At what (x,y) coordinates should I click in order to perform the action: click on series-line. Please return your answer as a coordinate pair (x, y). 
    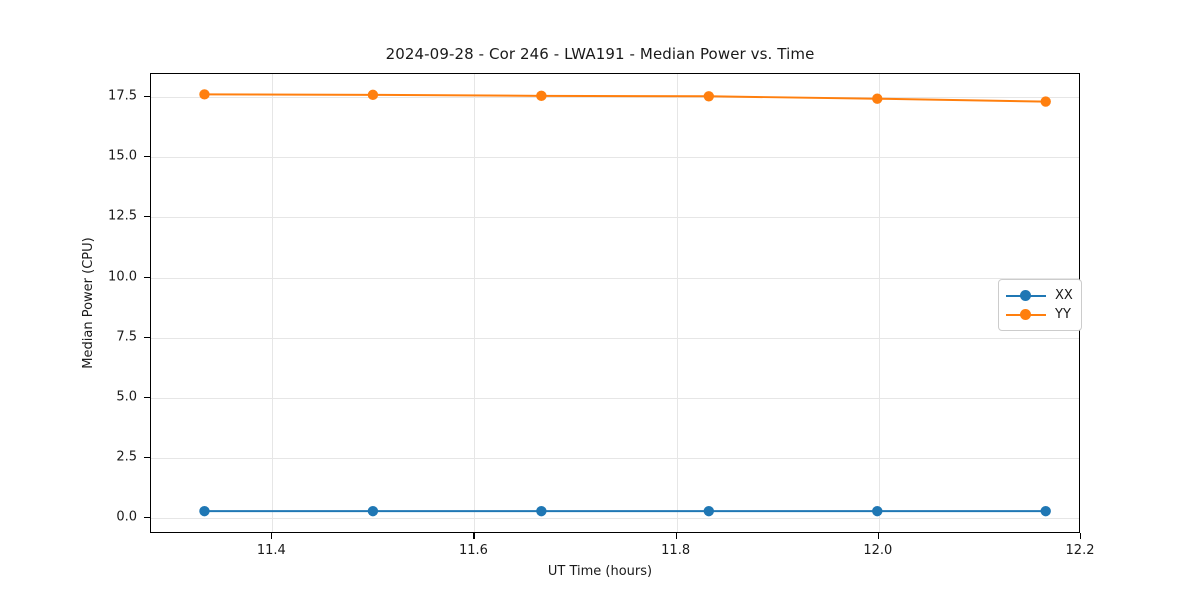
    Looking at the image, I should click on (625, 98).